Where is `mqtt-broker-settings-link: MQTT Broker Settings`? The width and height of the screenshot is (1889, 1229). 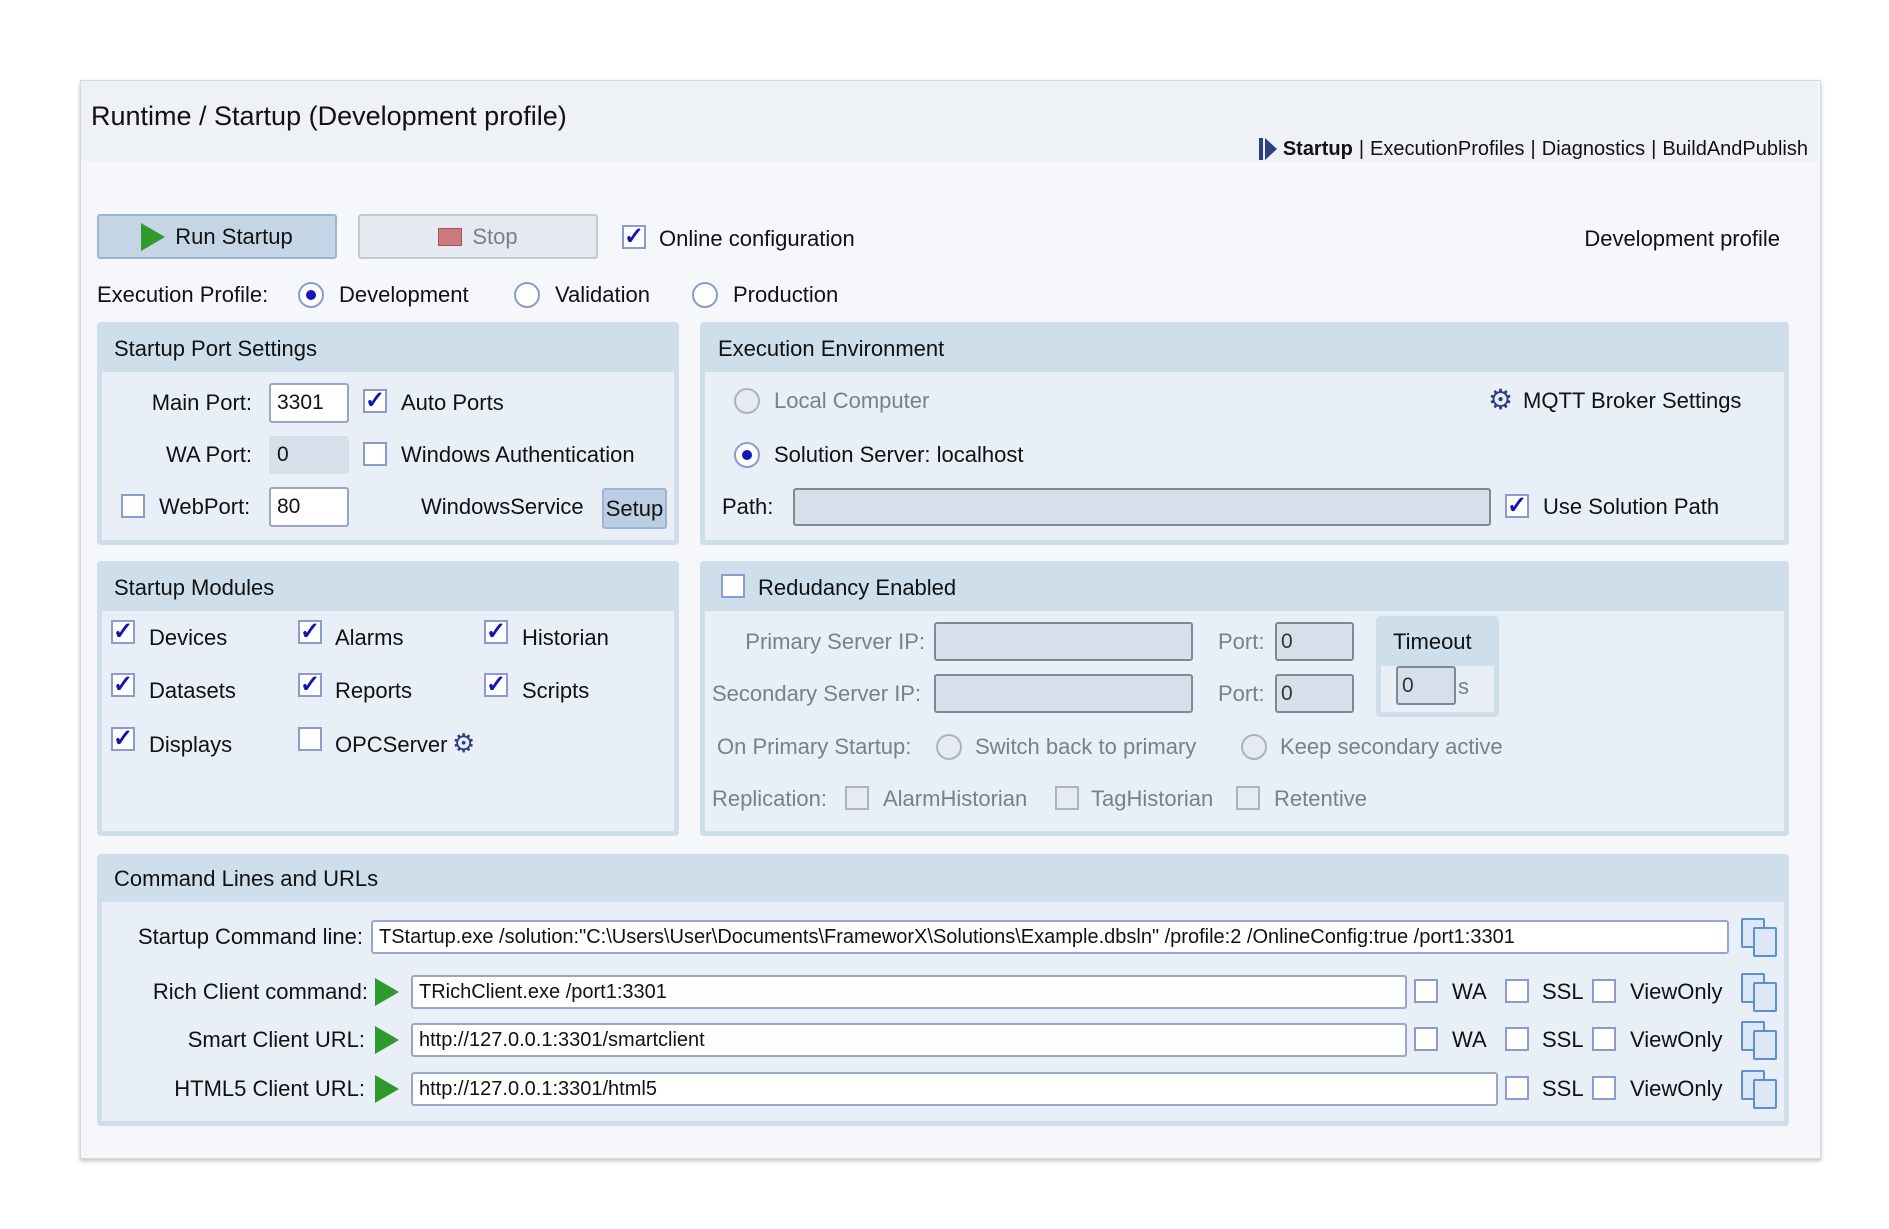 mqtt-broker-settings-link: MQTT Broker Settings is located at coordinates (1632, 400).